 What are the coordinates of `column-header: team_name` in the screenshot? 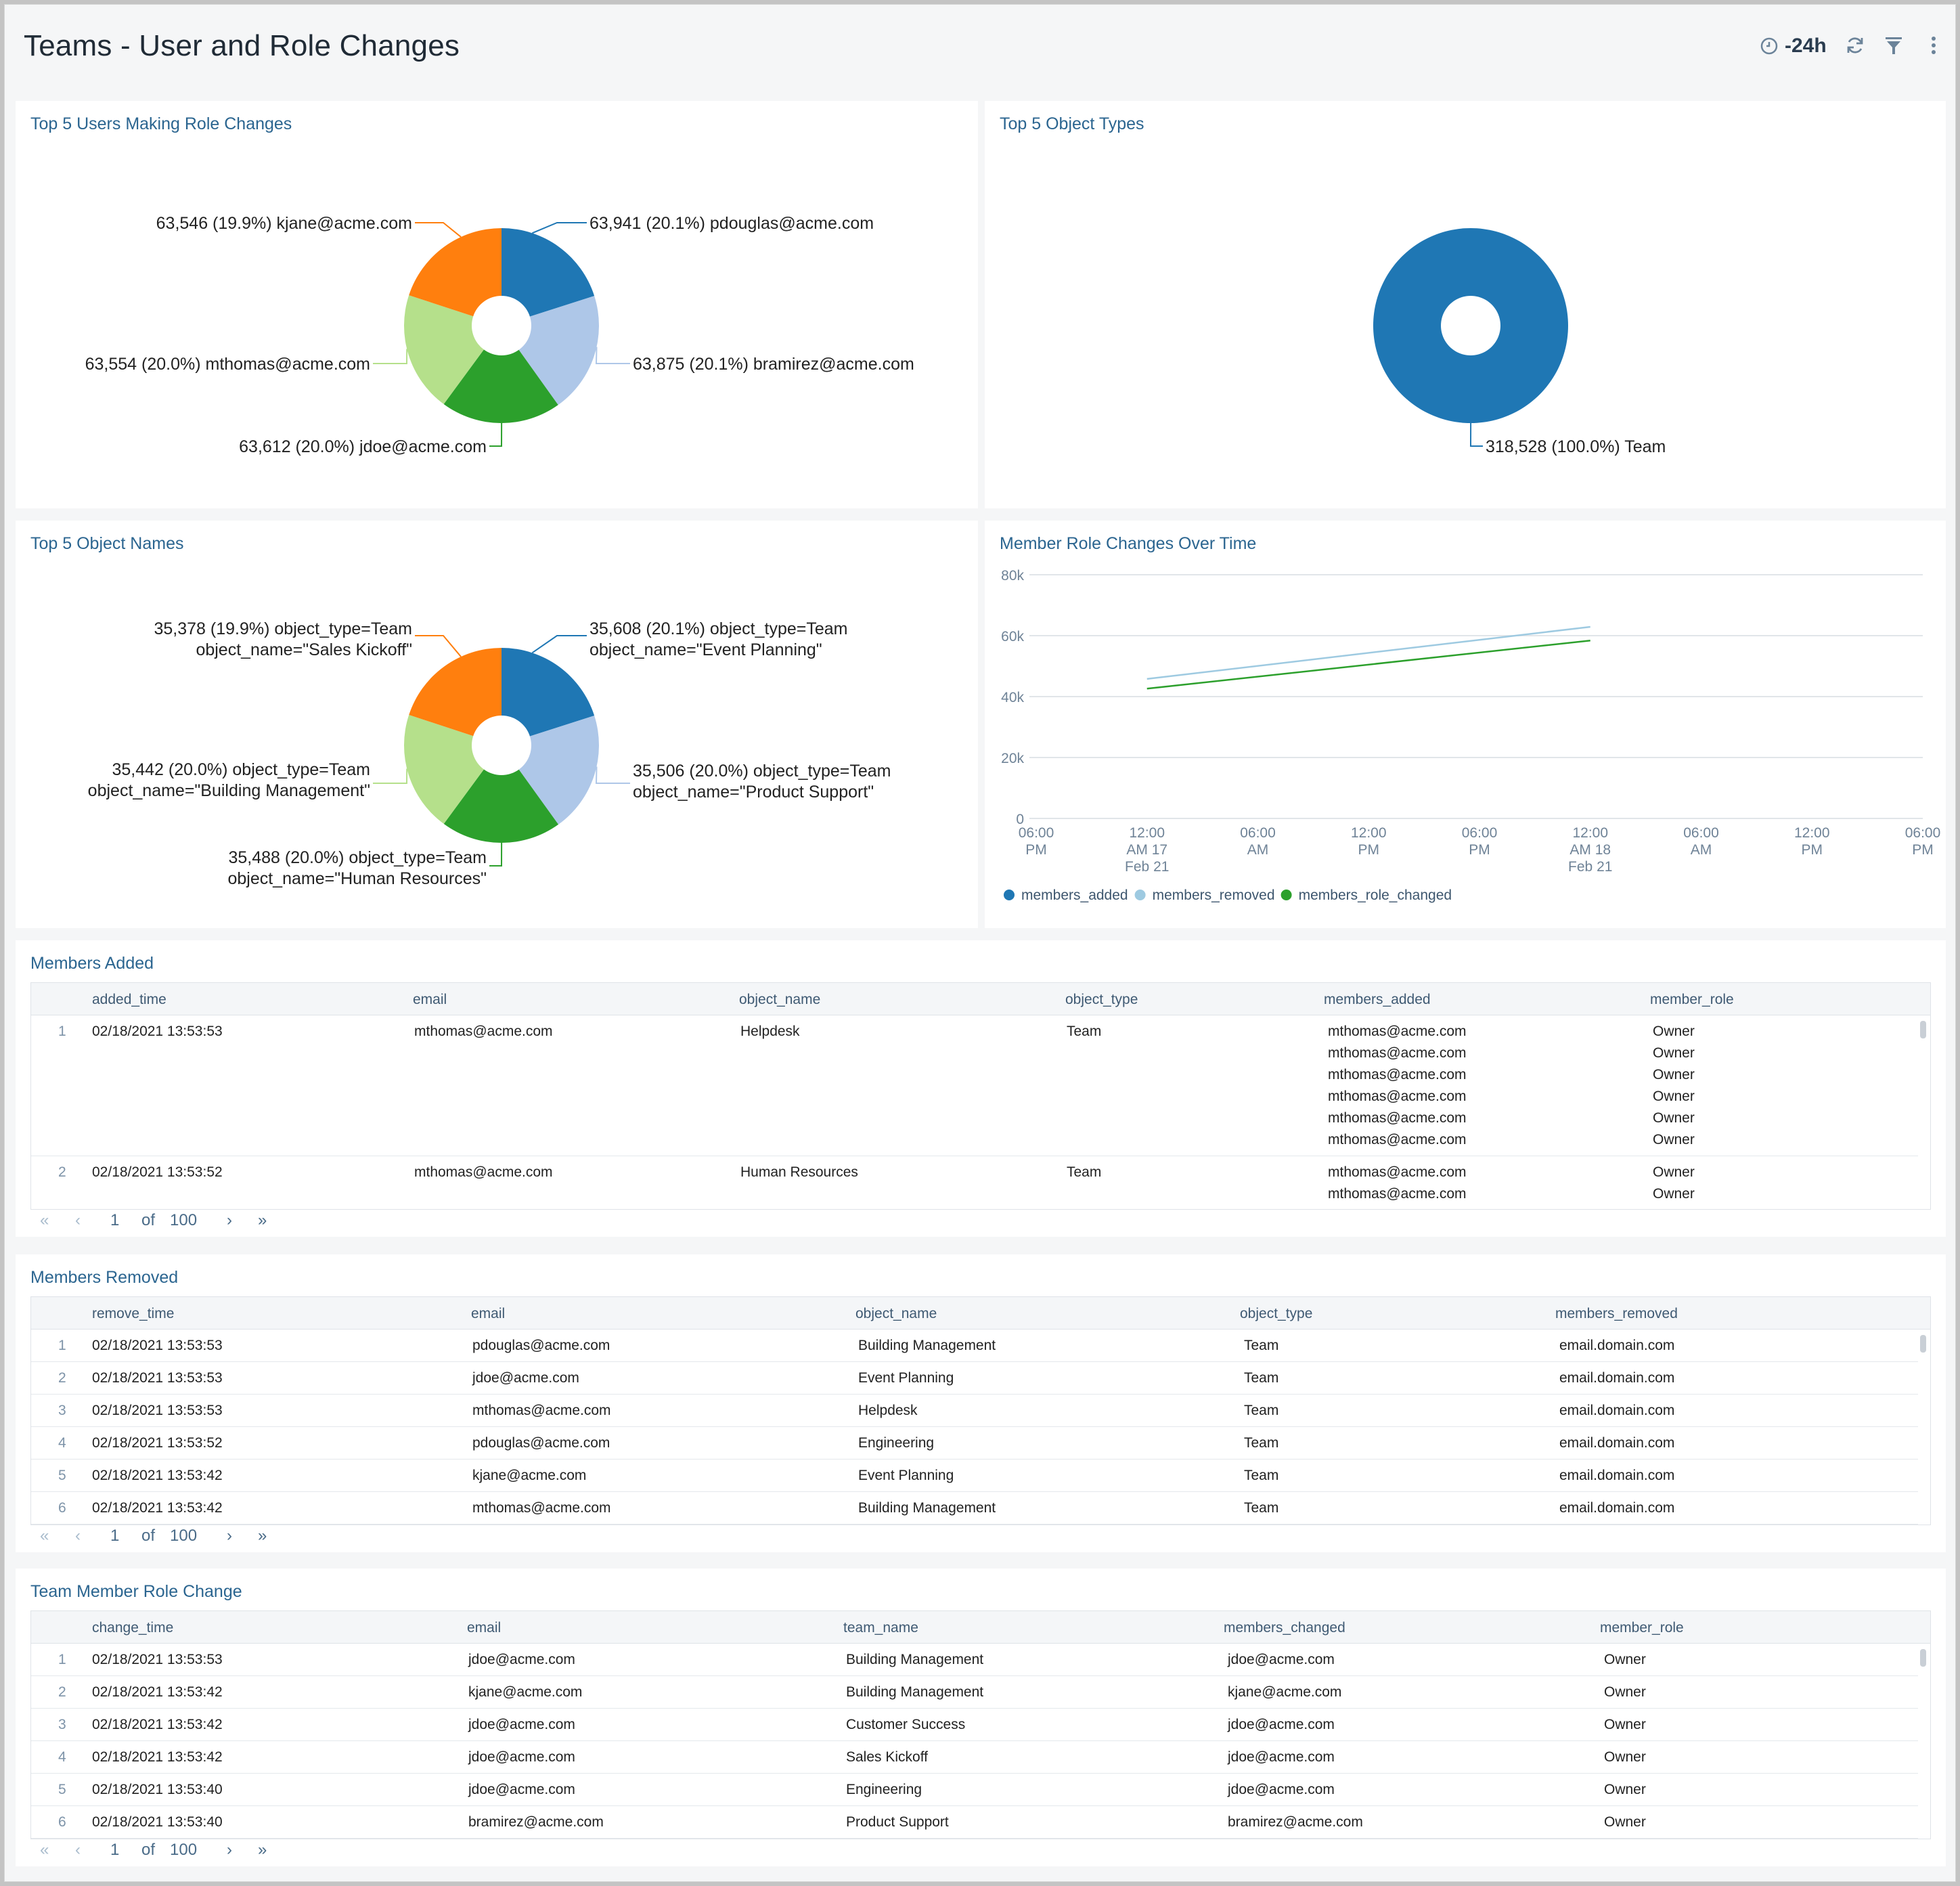 It's located at (880, 1628).